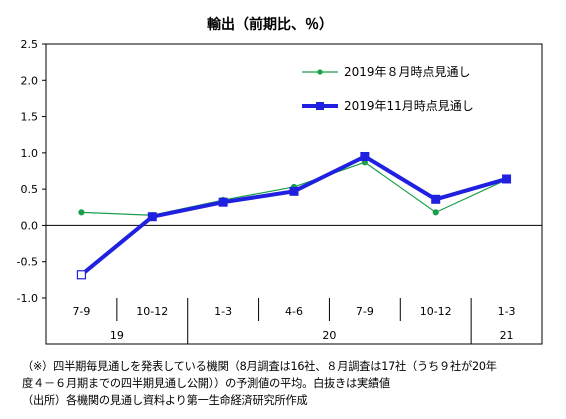 Image resolution: width=566 pixels, height=419 pixels. What do you see at coordinates (117, 335) in the screenshot?
I see `x-year-label: 19` at bounding box center [117, 335].